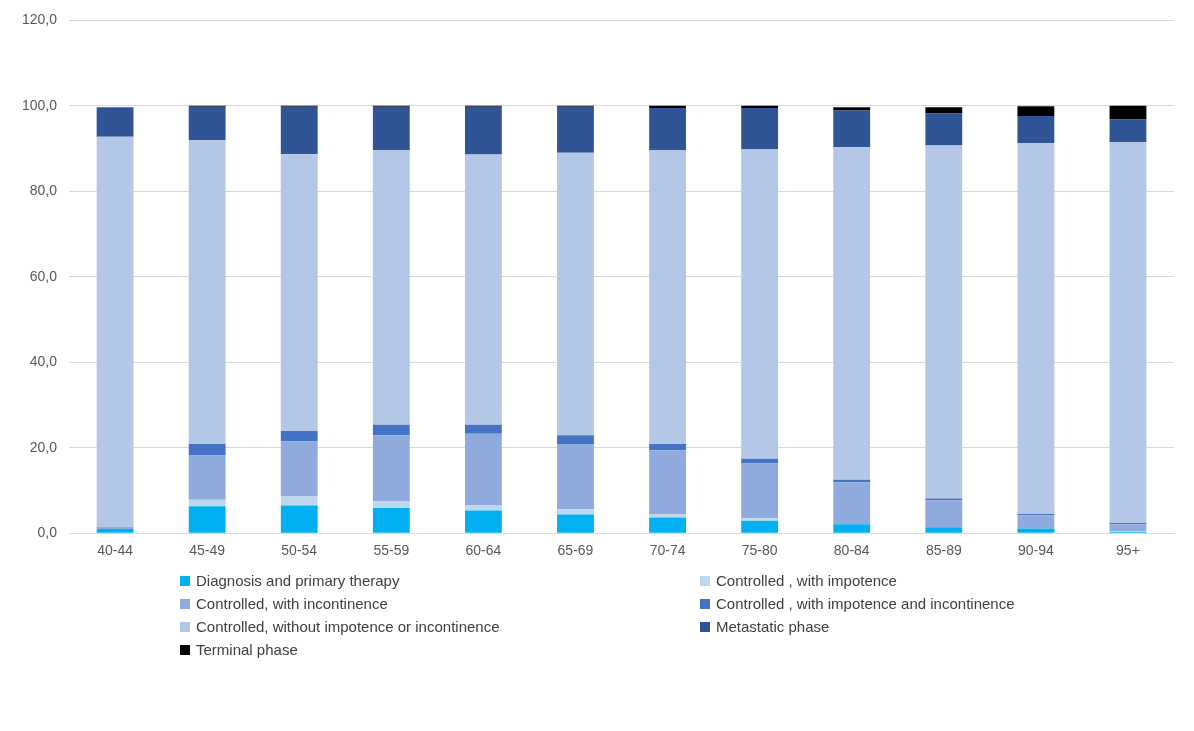 This screenshot has width=1194, height=731. What do you see at coordinates (47, 532) in the screenshot?
I see `y-tick-label: 0,0` at bounding box center [47, 532].